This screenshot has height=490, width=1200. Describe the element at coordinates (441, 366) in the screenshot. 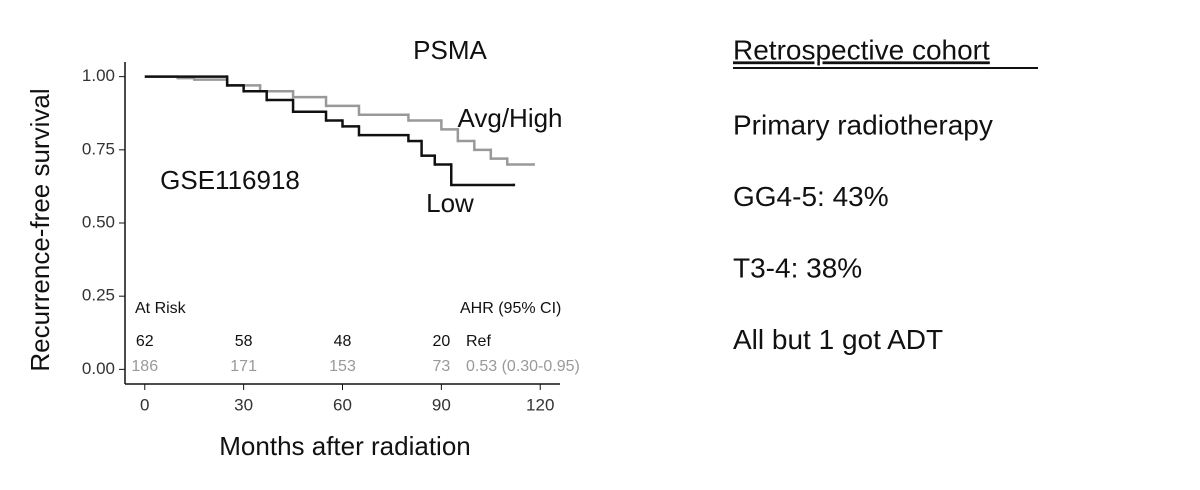

I see `at-risk-count: 73` at that location.